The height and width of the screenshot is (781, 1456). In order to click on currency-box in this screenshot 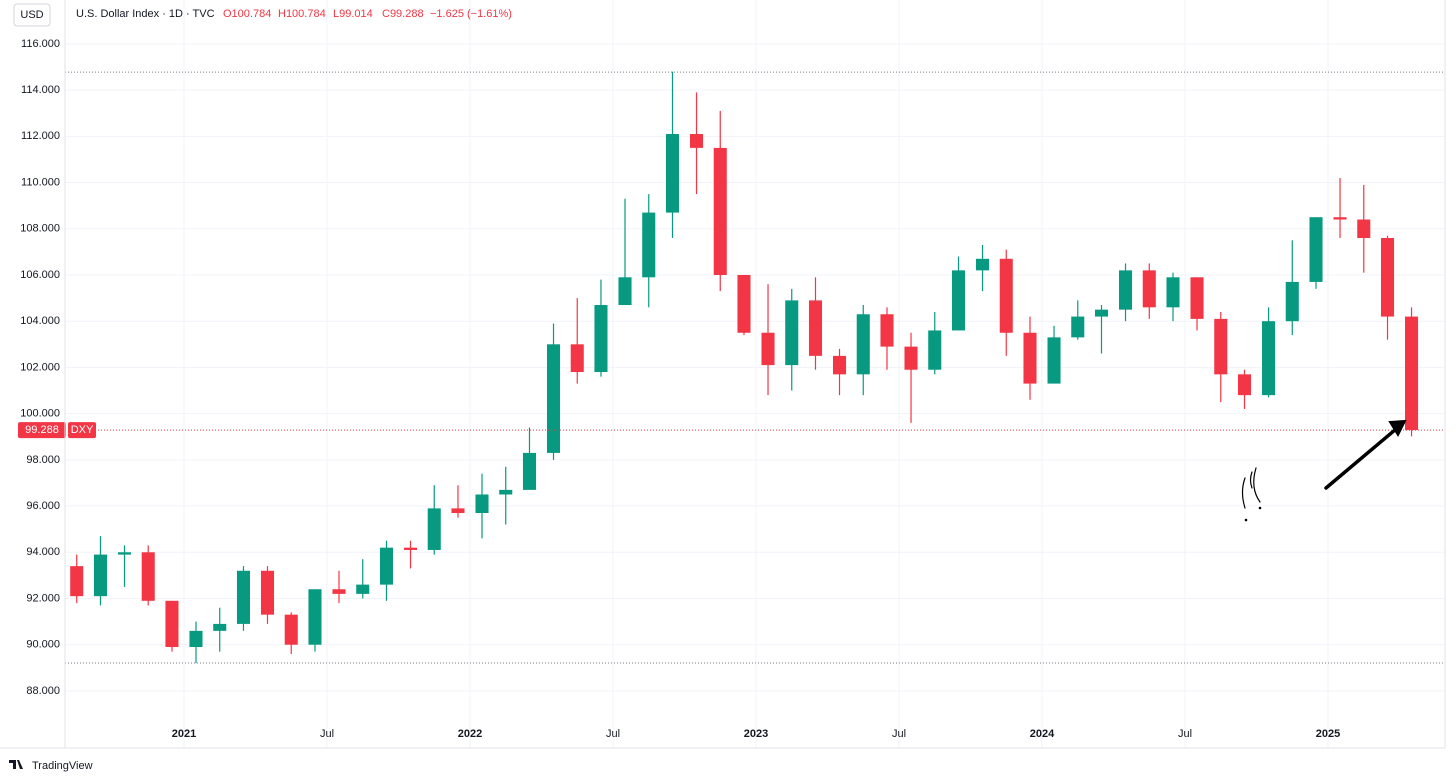, I will do `click(32, 15)`.